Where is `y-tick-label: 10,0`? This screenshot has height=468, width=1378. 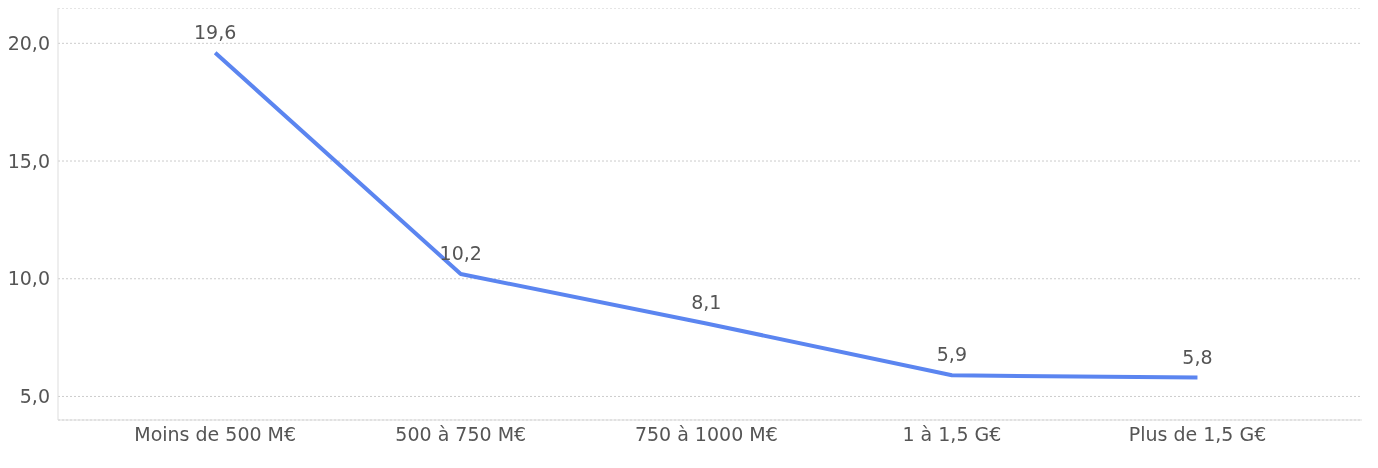
y-tick-label: 10,0 is located at coordinates (28, 278).